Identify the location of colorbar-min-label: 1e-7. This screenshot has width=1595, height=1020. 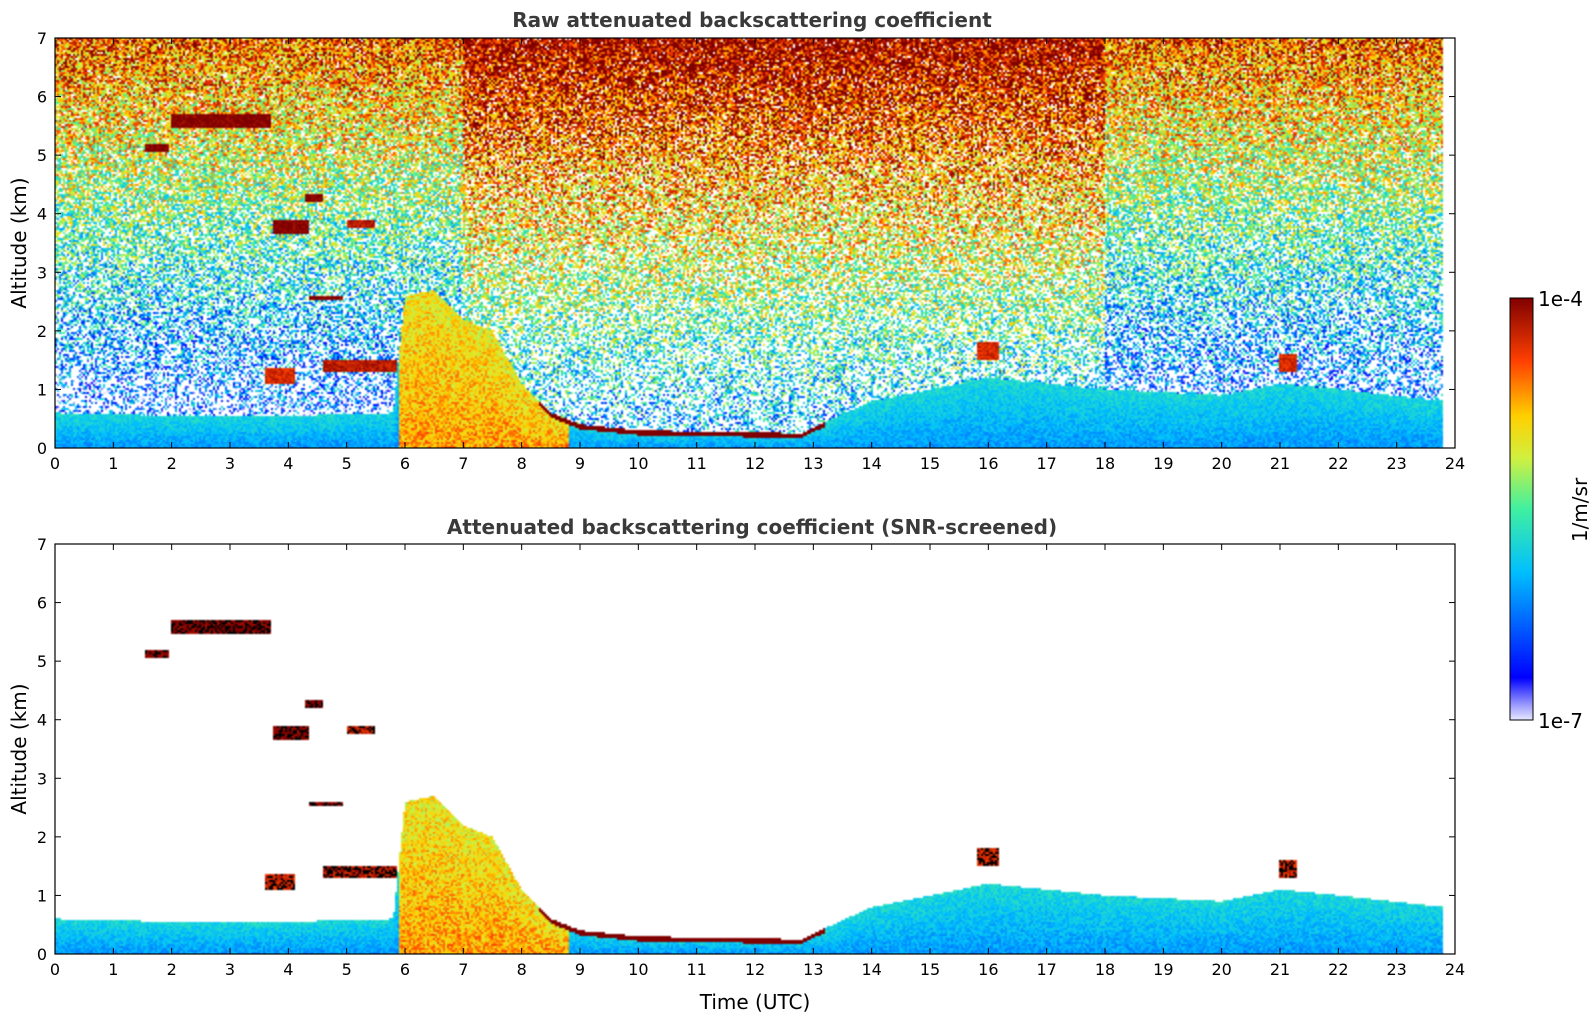
(1560, 721).